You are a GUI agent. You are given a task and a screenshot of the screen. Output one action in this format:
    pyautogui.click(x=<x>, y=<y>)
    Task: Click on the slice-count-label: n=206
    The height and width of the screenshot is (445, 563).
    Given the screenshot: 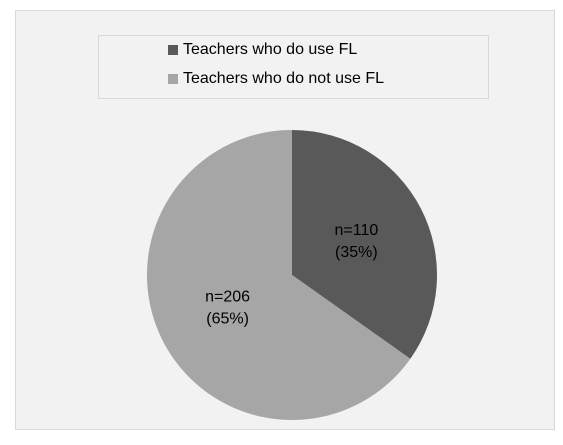 What is the action you would take?
    pyautogui.click(x=227, y=297)
    